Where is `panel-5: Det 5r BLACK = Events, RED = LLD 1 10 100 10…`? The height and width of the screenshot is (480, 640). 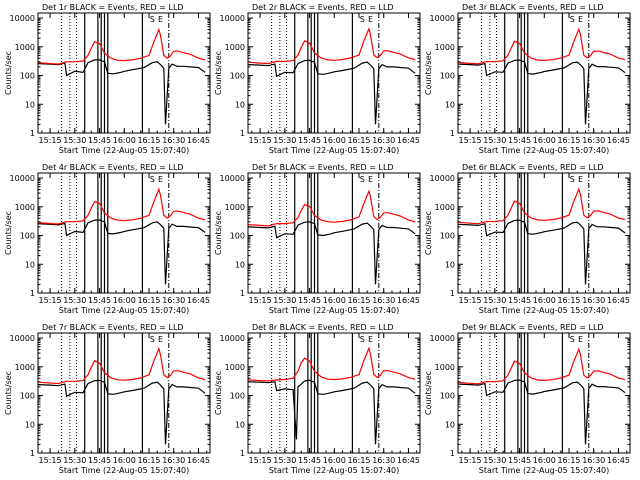
panel-5: Det 5r BLACK = Events, RED = LLD 1 10 100 10… is located at coordinates (317, 239).